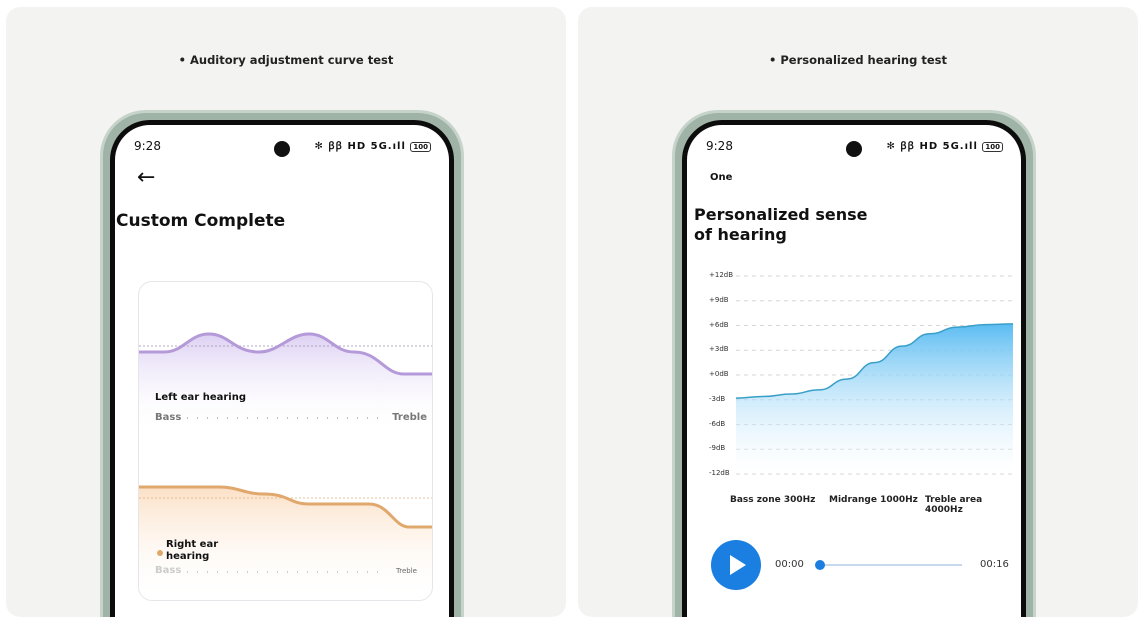 This screenshot has width=1147, height=621. What do you see at coordinates (409, 417) in the screenshot?
I see `left-treble-label: Treble` at bounding box center [409, 417].